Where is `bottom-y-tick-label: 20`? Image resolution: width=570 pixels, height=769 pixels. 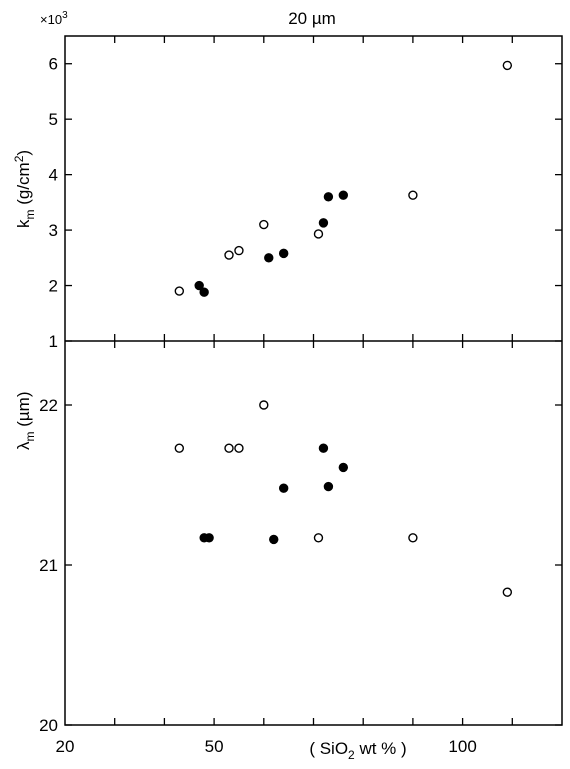
bottom-y-tick-label: 20 is located at coordinates (48, 725).